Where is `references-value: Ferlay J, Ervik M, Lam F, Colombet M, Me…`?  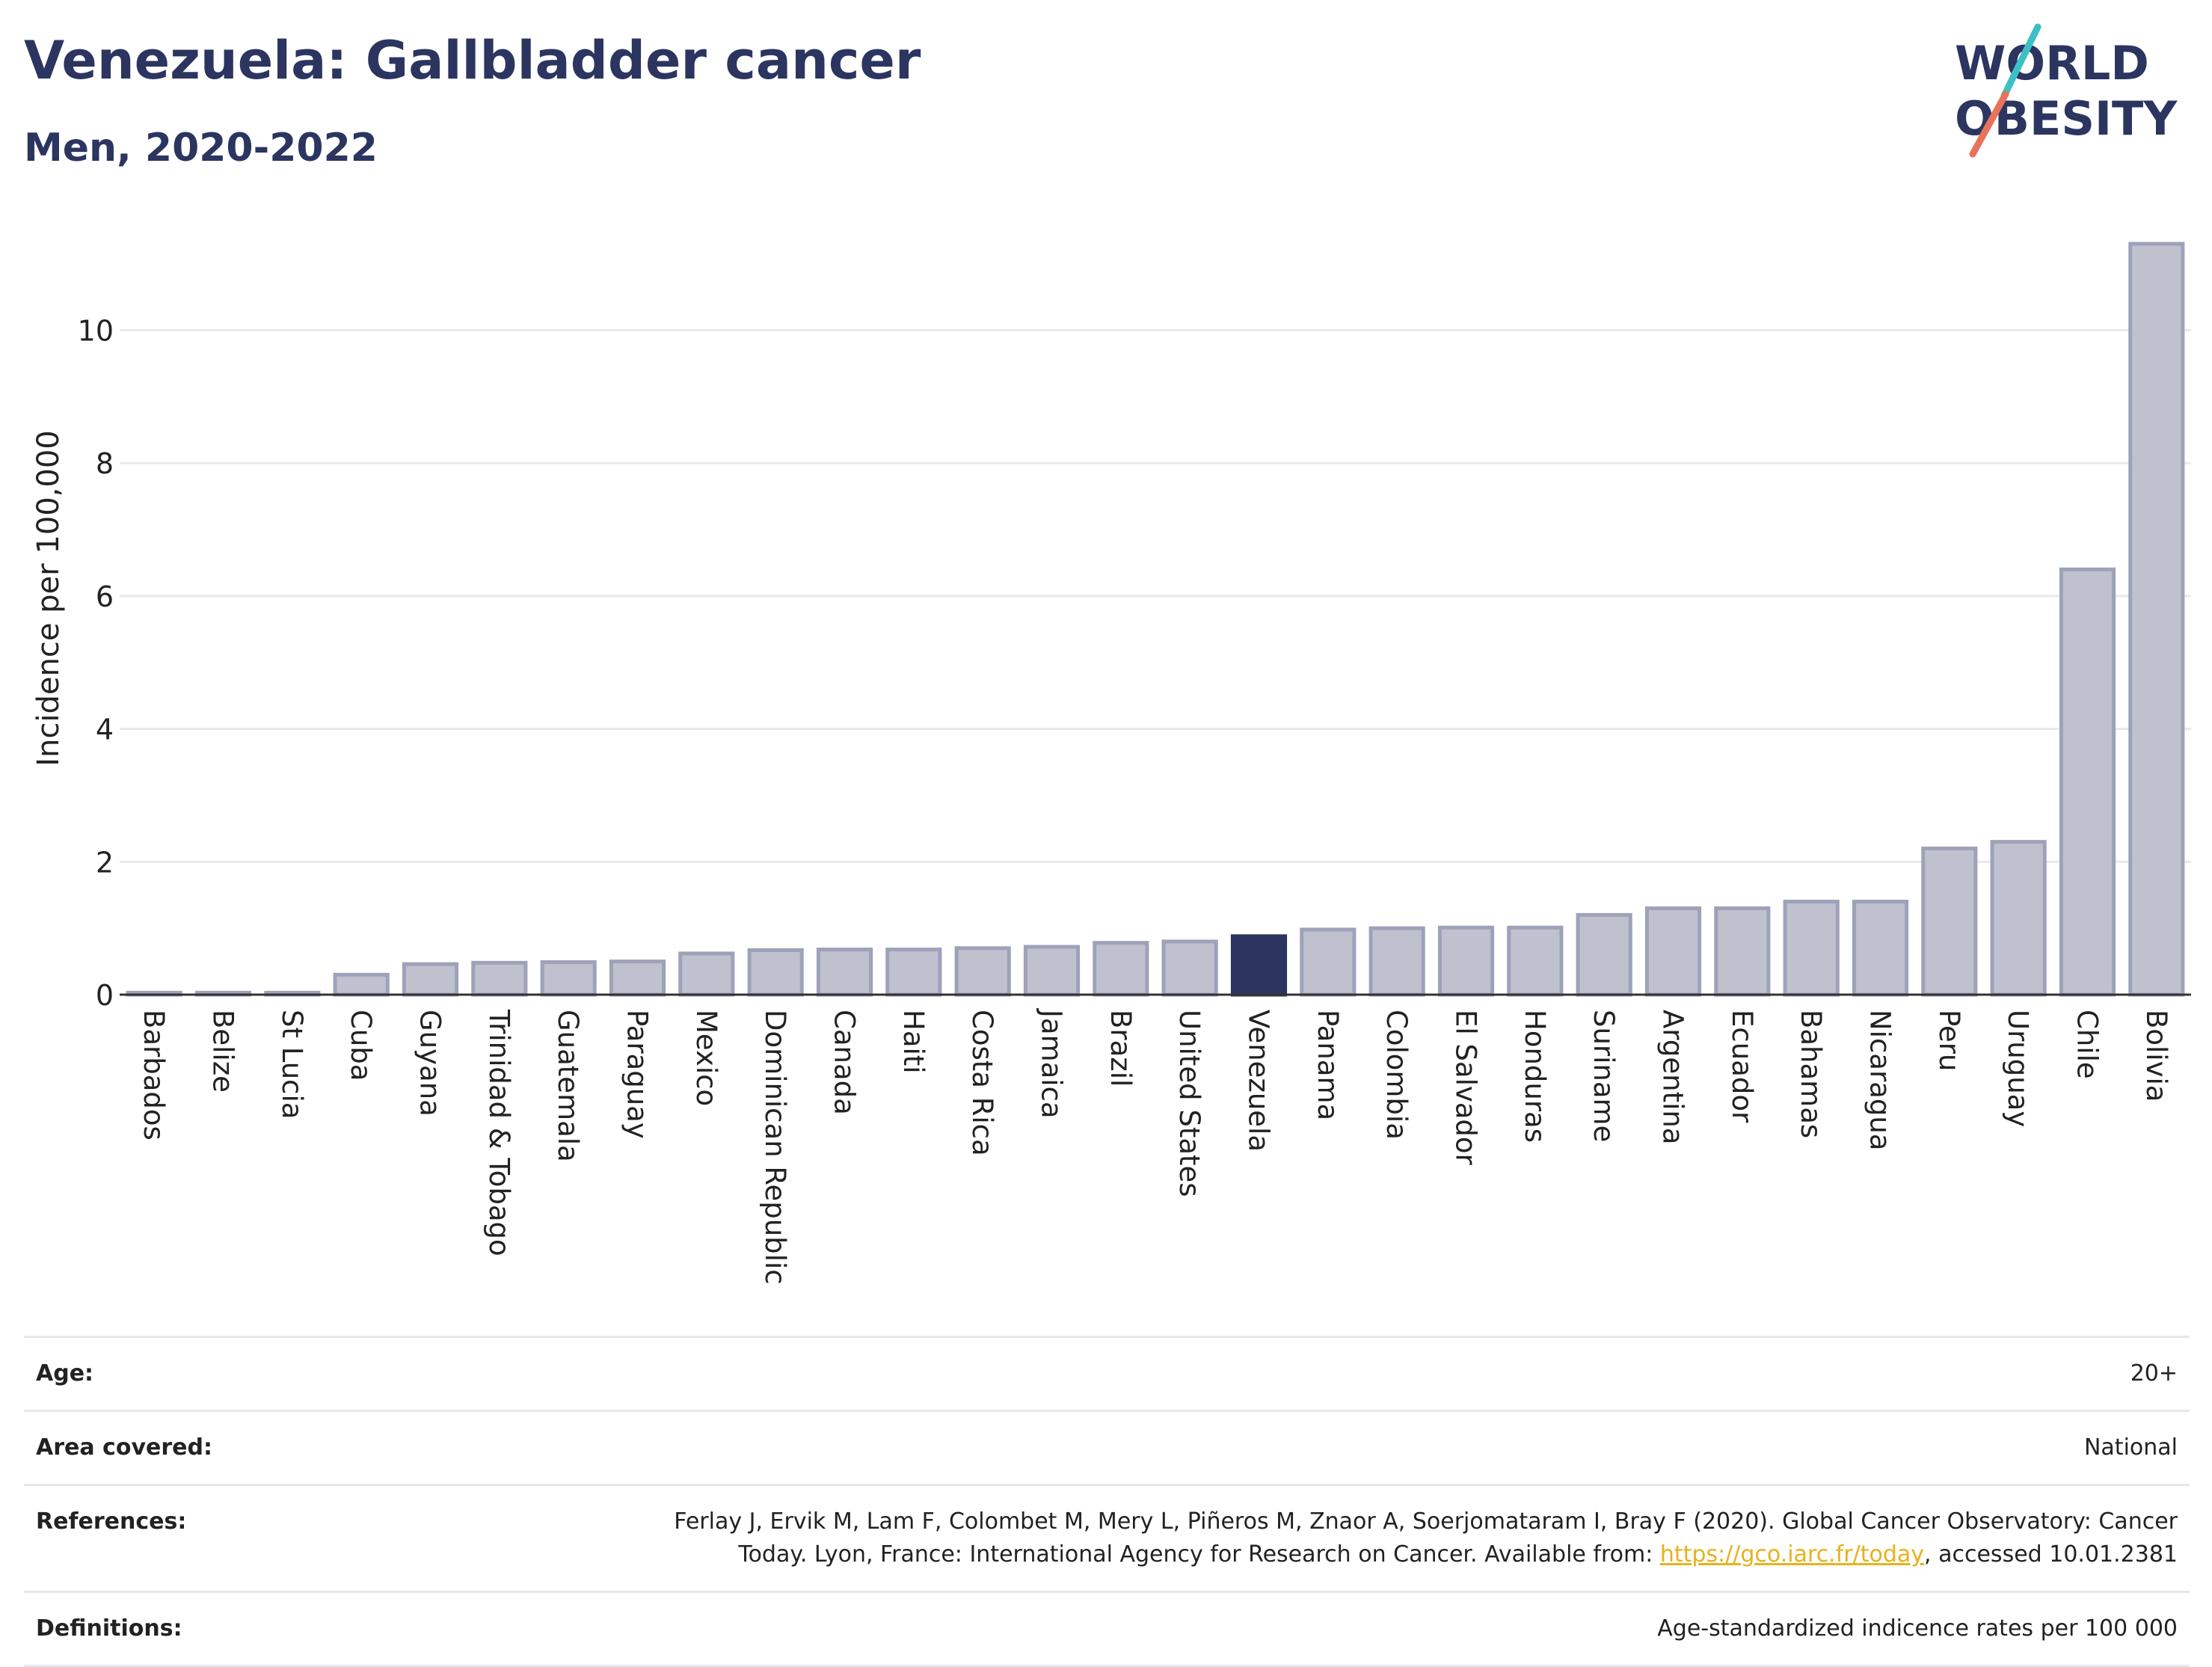 references-value: Ferlay J, Ervik M, Lam F, Colombet M, Me… is located at coordinates (1426, 1538).